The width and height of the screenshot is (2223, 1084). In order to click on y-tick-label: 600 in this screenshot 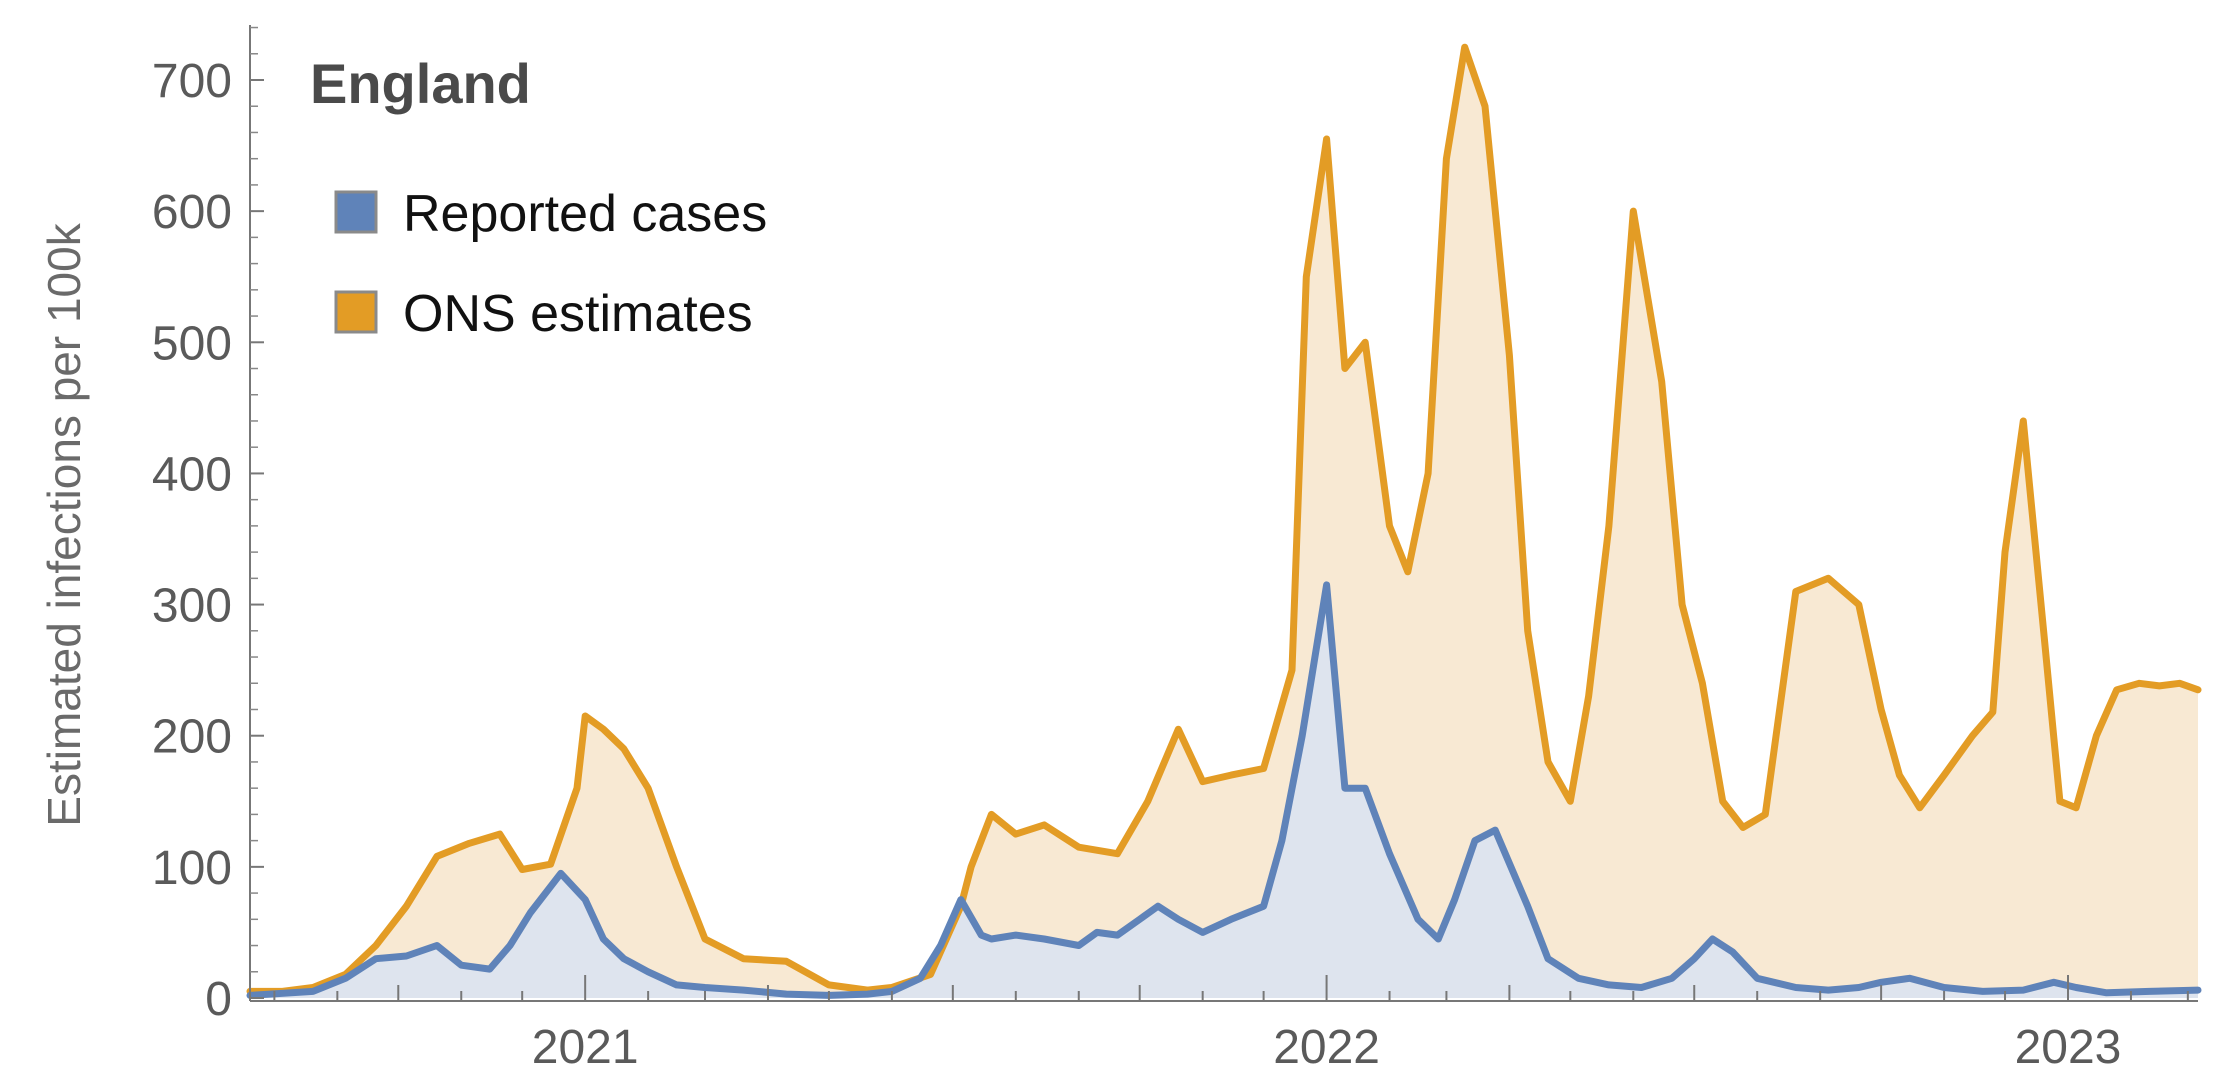, I will do `click(192, 212)`.